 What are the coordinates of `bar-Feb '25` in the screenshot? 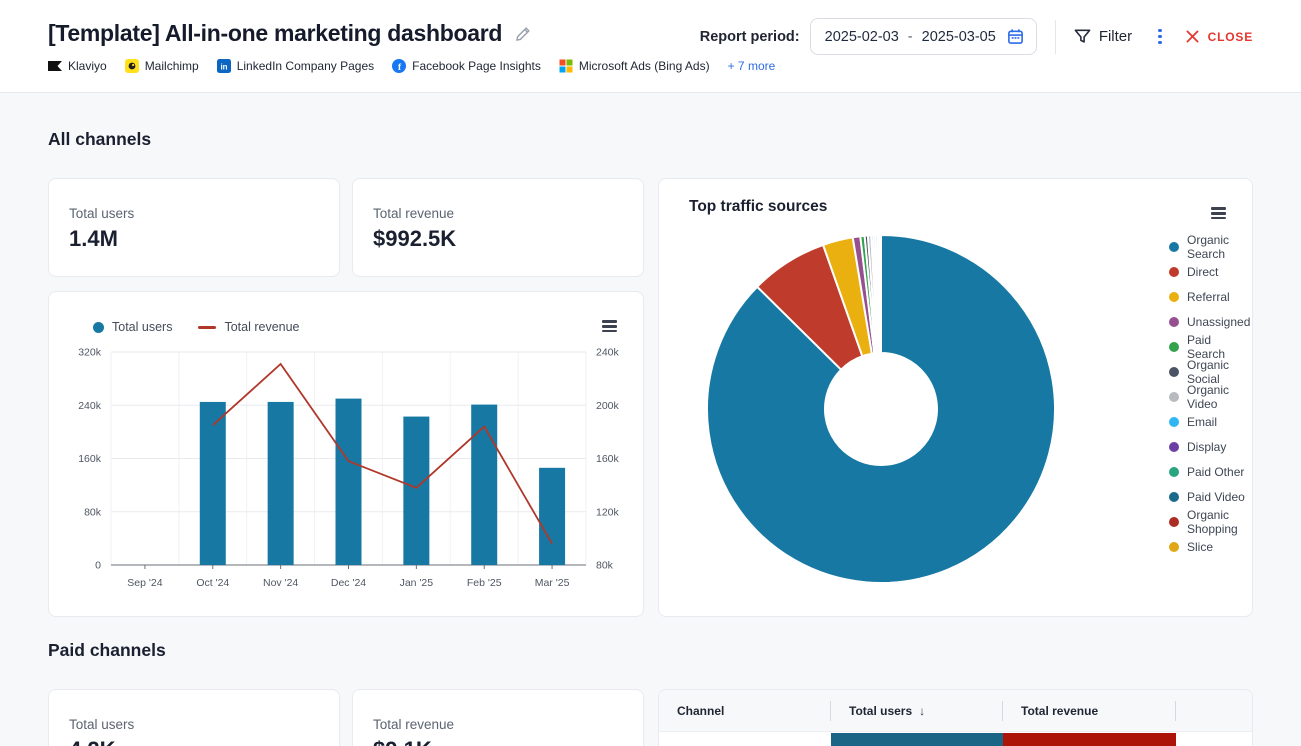 It's located at (484, 484).